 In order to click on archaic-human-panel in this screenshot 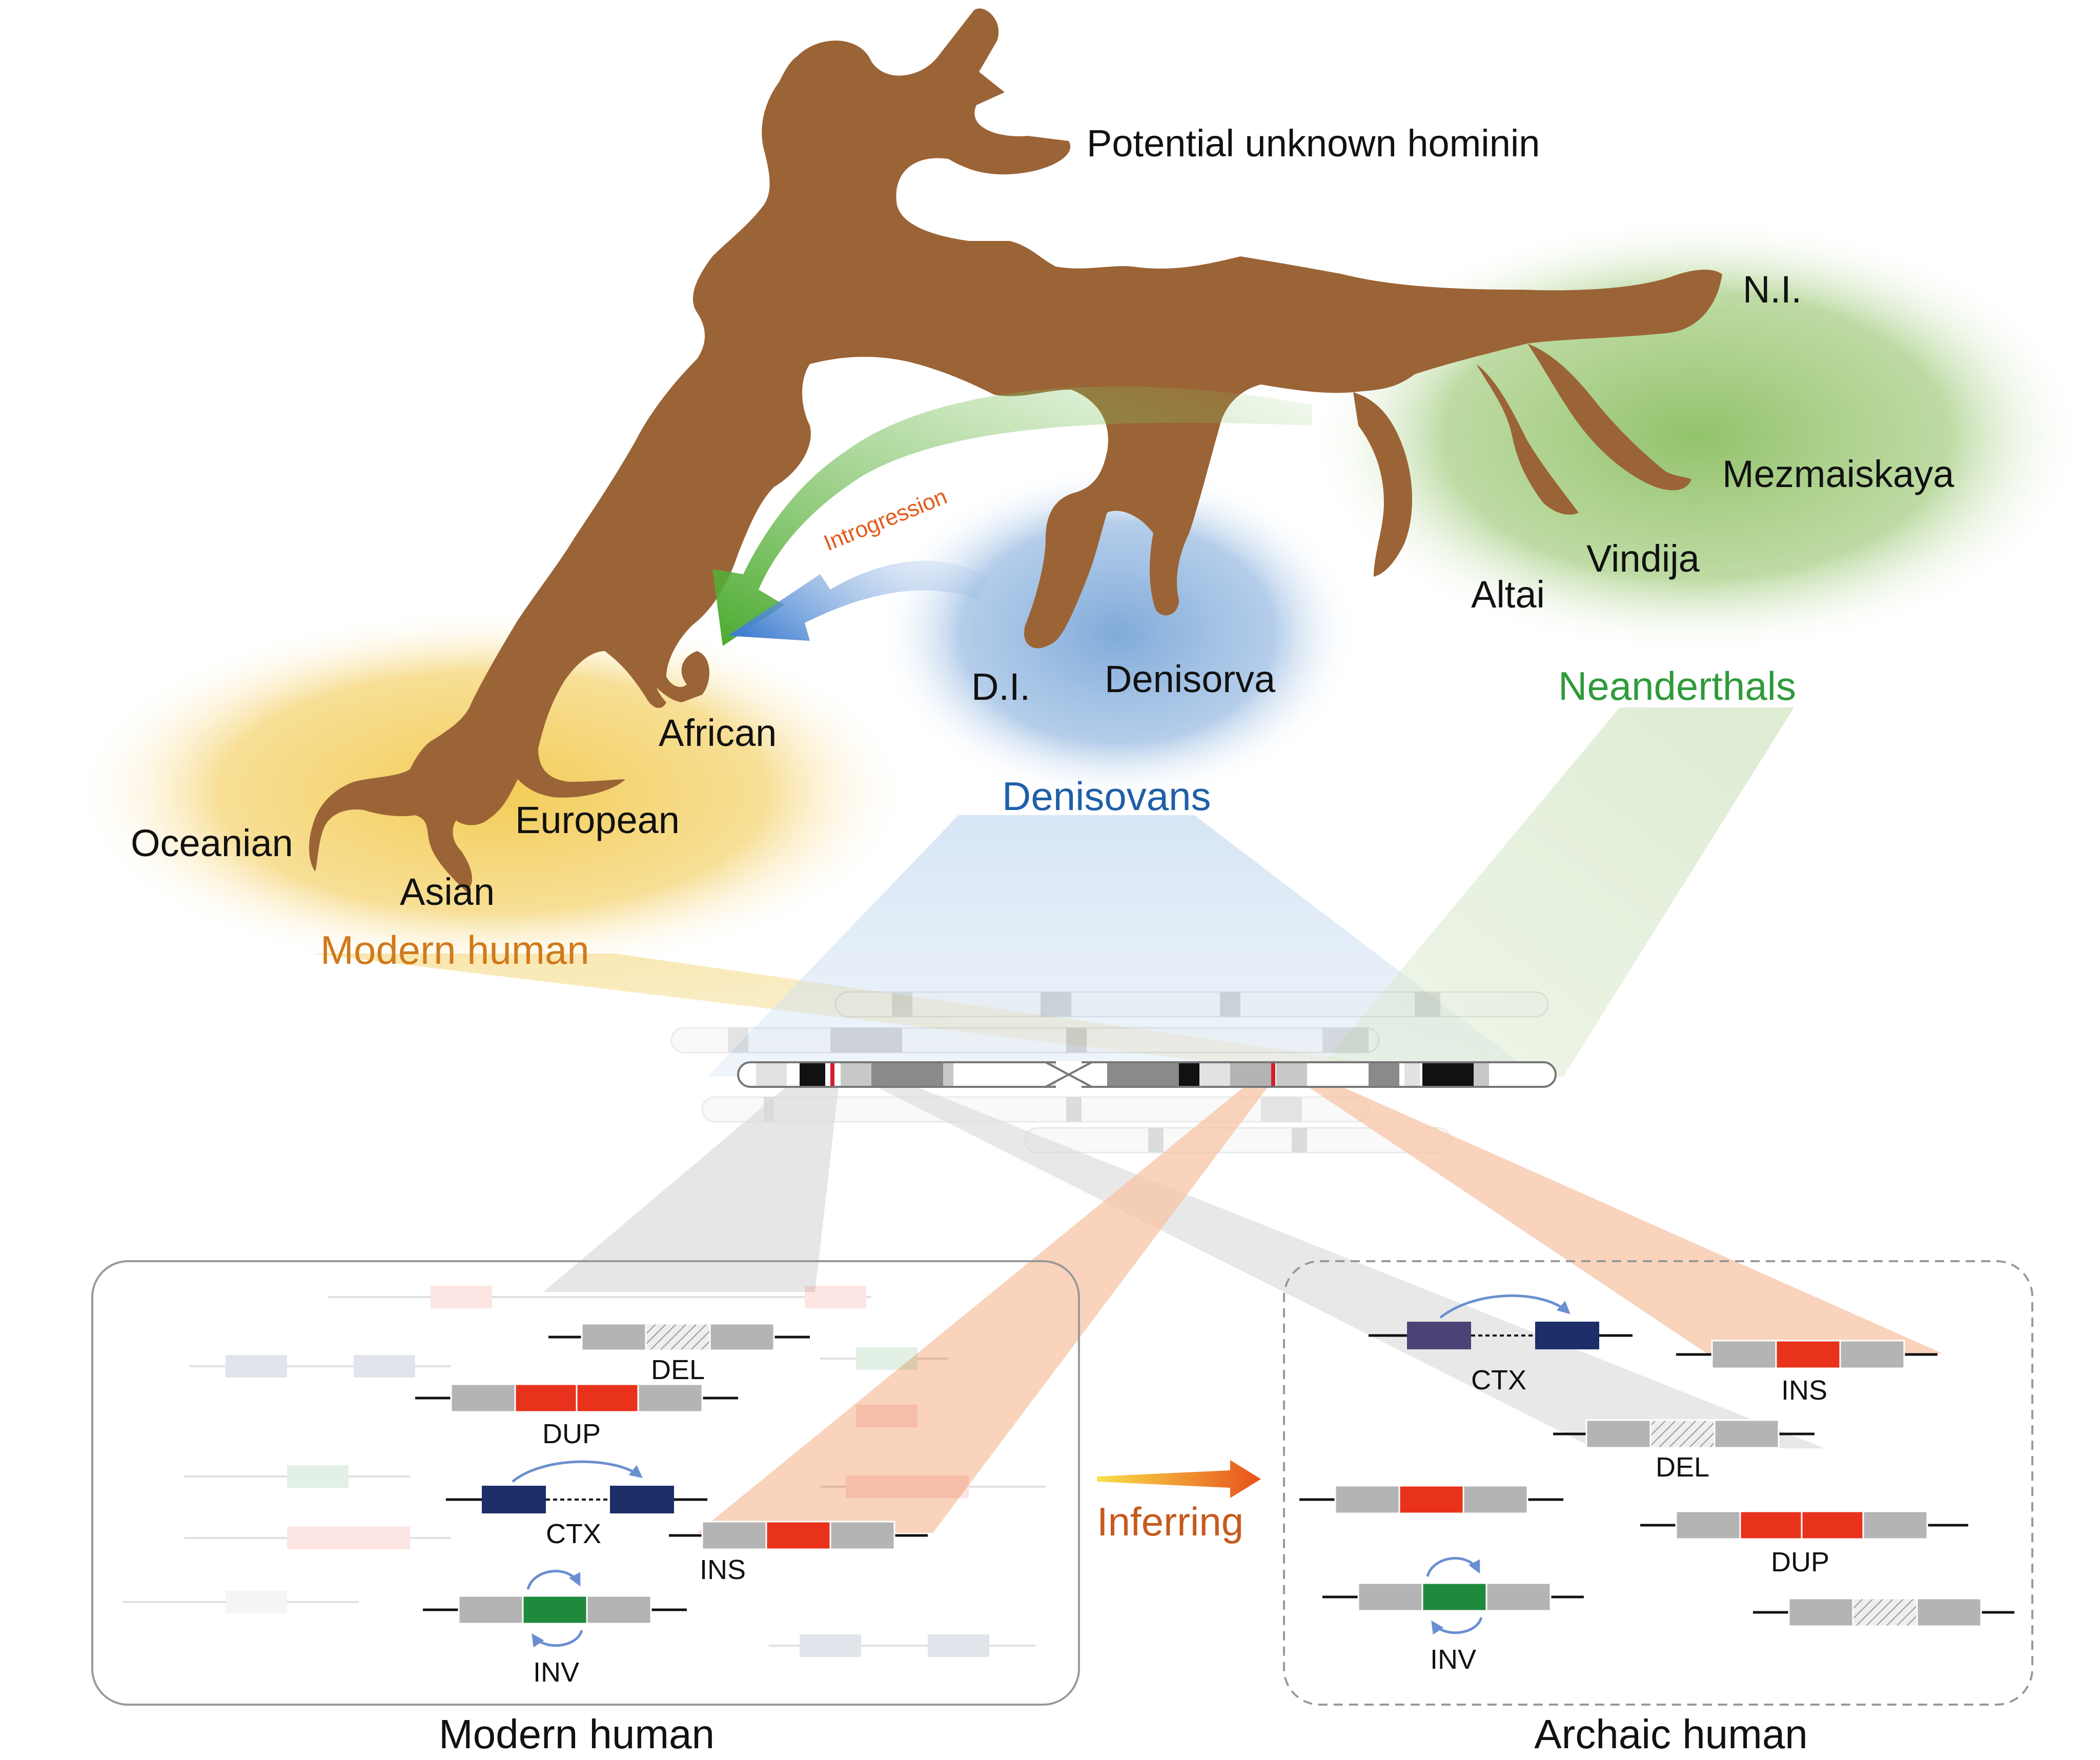, I will do `click(1658, 1483)`.